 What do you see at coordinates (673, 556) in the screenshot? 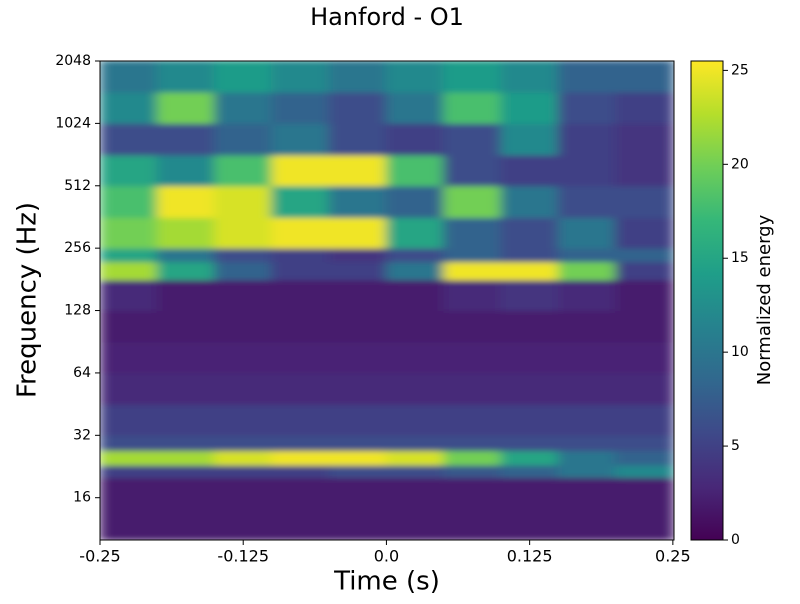
I see `x-tick-label: 0.25` at bounding box center [673, 556].